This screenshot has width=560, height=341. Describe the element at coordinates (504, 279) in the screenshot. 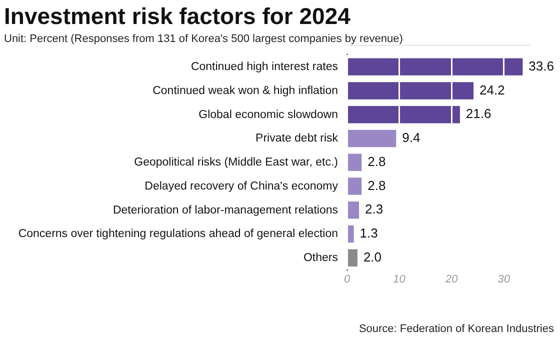

I see `x-tick-label: 30` at that location.